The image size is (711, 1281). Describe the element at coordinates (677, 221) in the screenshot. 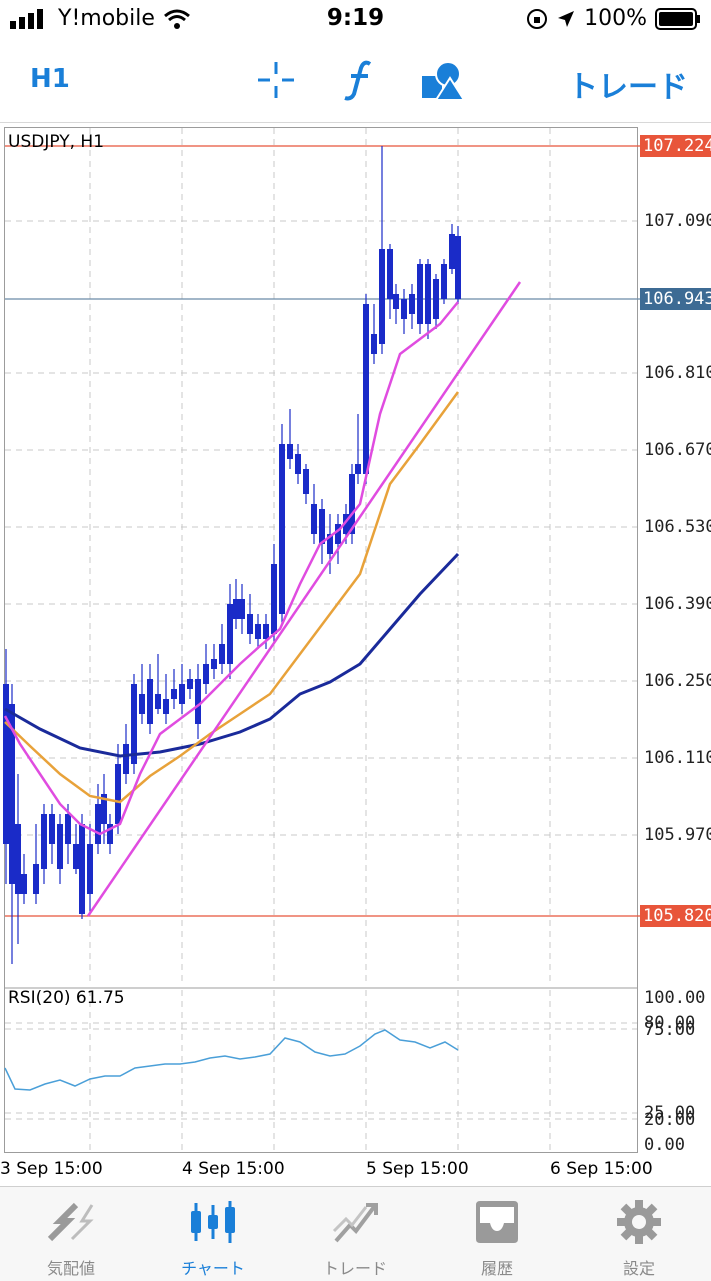

I see `price-axis-label: 107.090` at that location.